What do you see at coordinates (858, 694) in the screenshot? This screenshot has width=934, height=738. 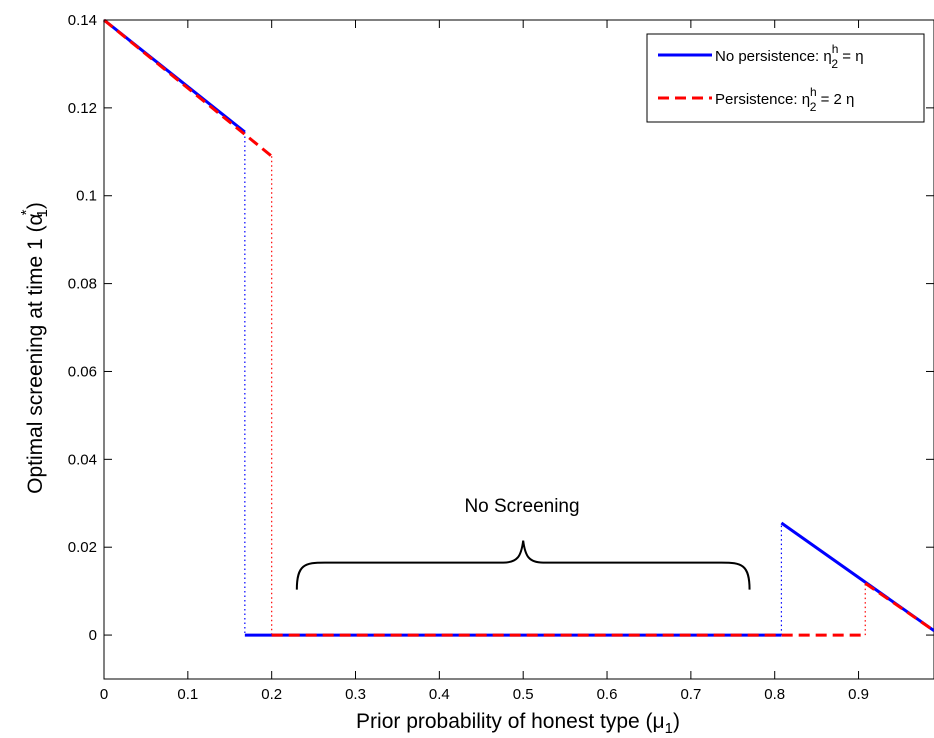 I see `x-tick-label: 0.9` at bounding box center [858, 694].